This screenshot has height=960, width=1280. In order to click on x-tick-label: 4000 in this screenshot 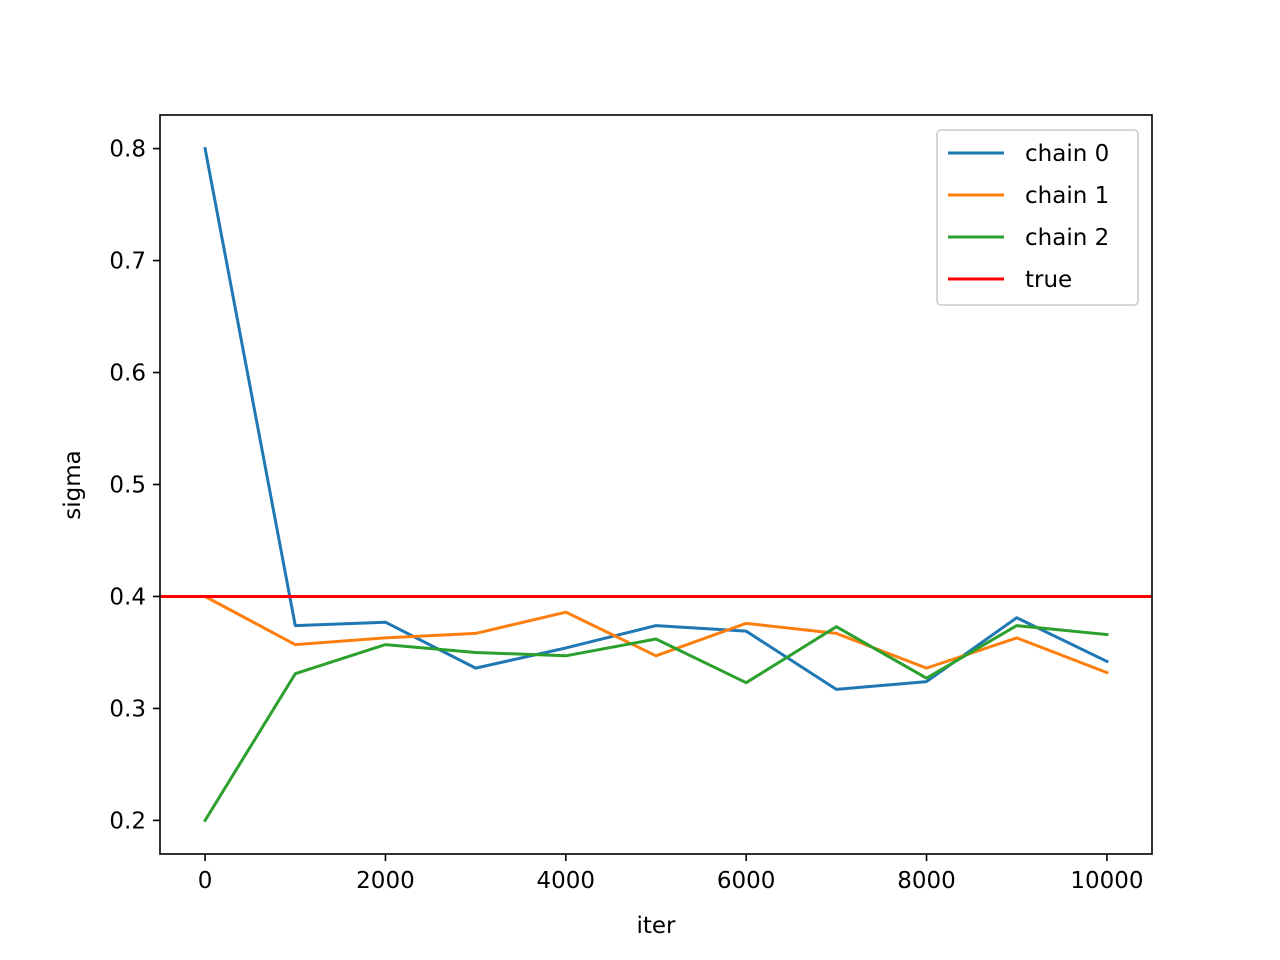, I will do `click(566, 881)`.